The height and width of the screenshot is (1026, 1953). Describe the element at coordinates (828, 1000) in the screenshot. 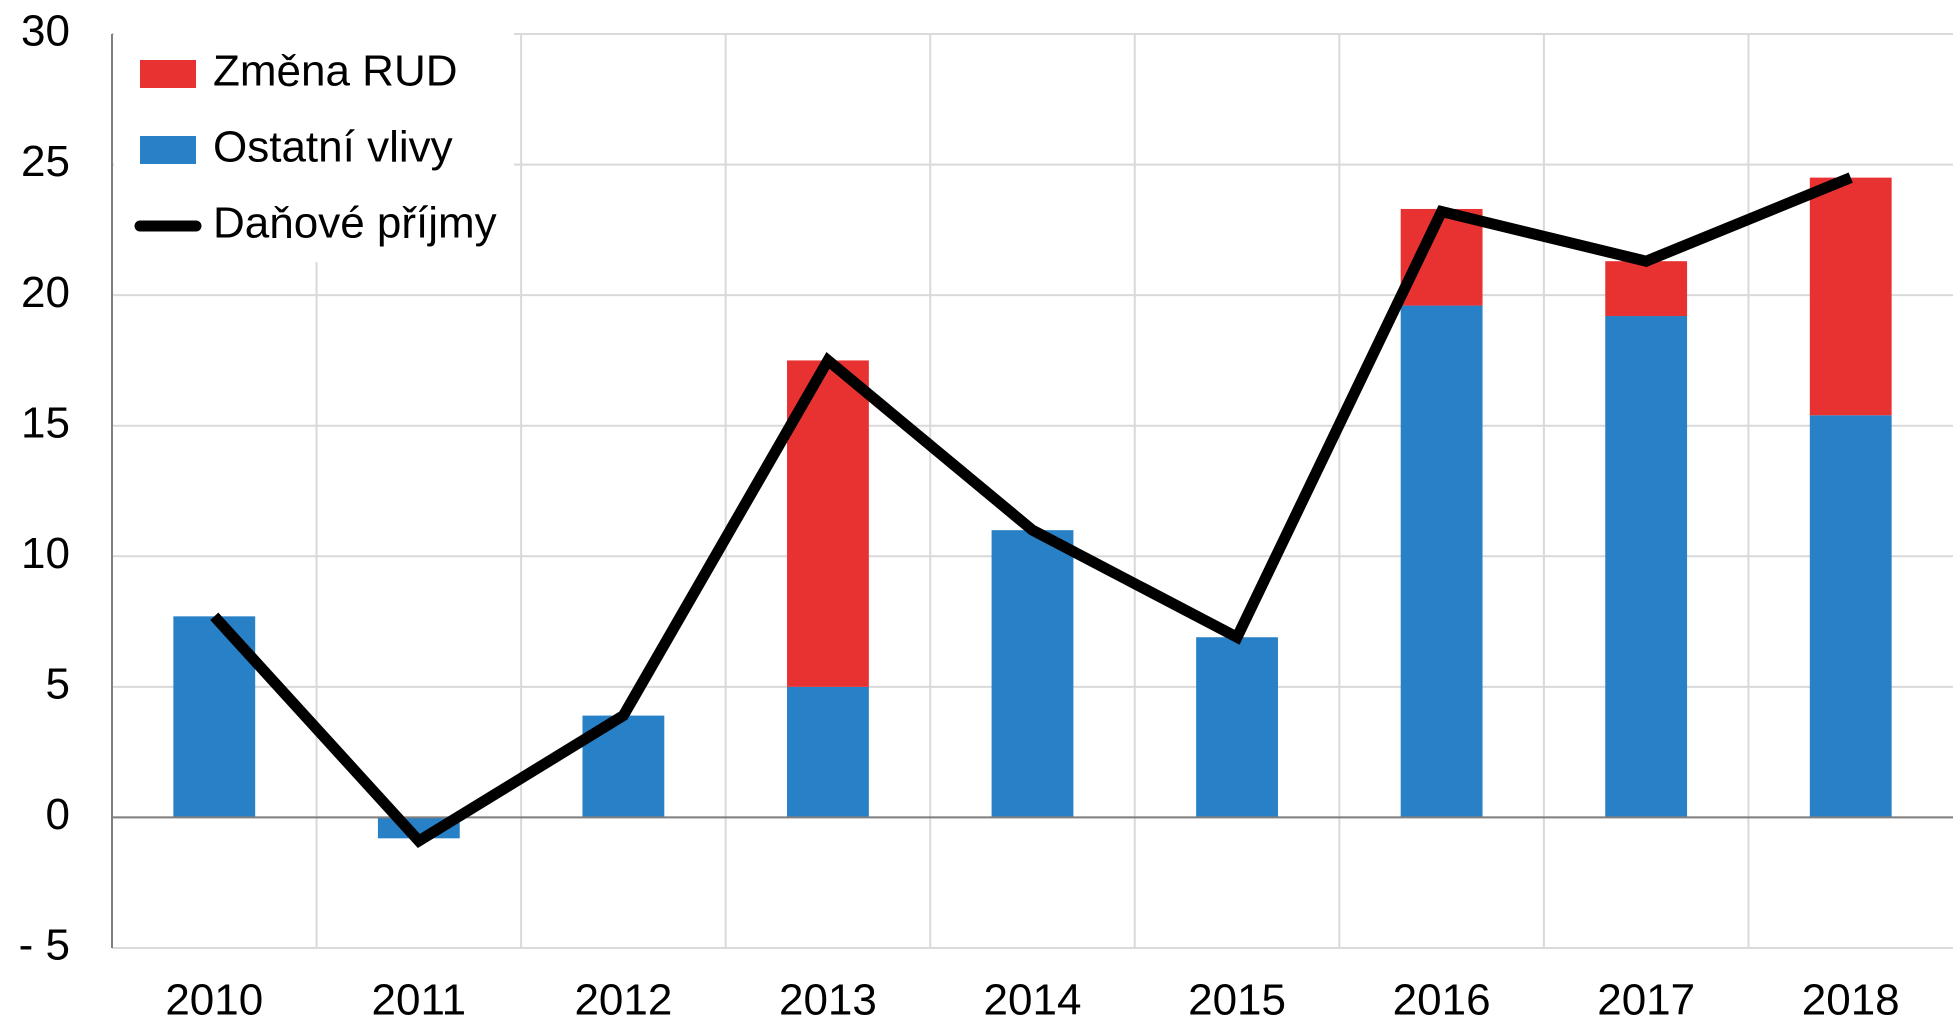

I see `x-tick-label: 2013` at that location.